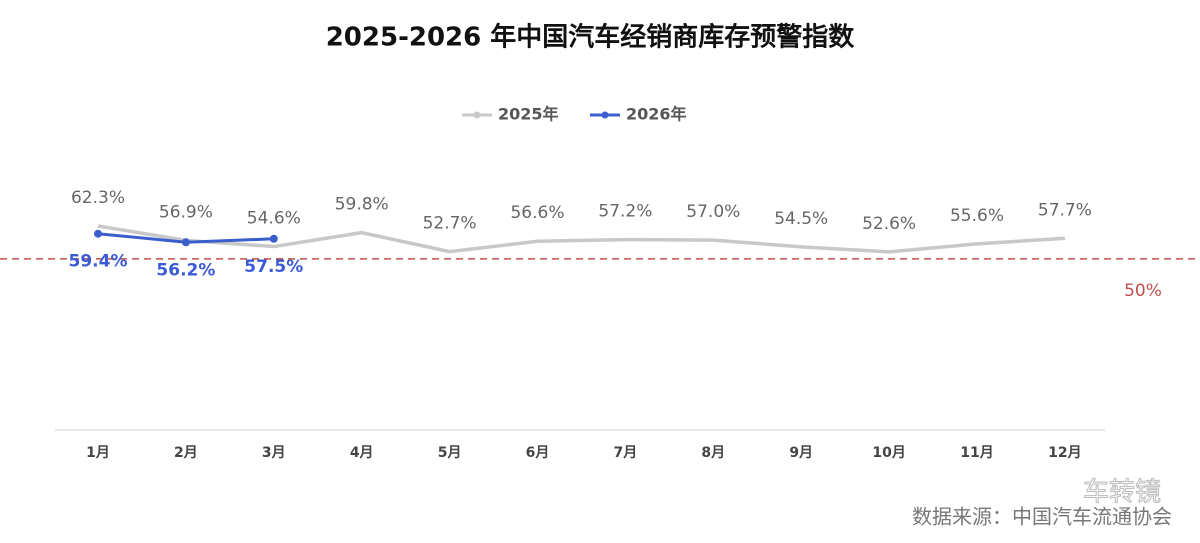 The image size is (1200, 543). Describe the element at coordinates (801, 453) in the screenshot. I see `x-tick-label: 9月` at that location.